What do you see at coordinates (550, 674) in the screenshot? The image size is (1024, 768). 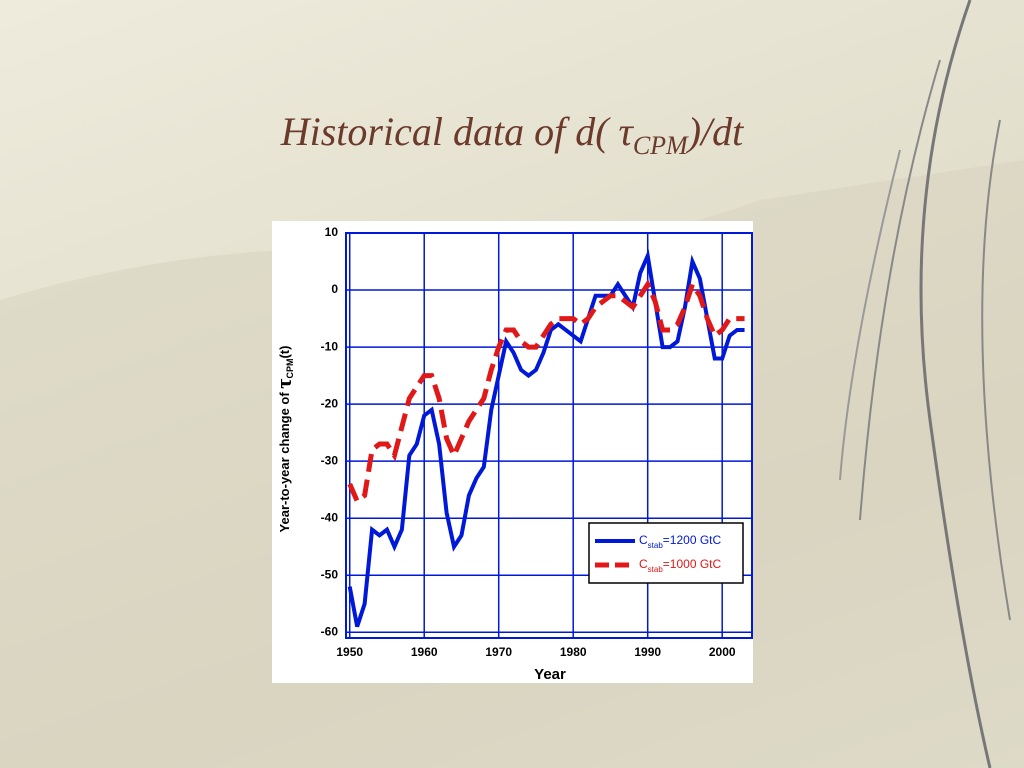 I see `x-axis-label: Year` at bounding box center [550, 674].